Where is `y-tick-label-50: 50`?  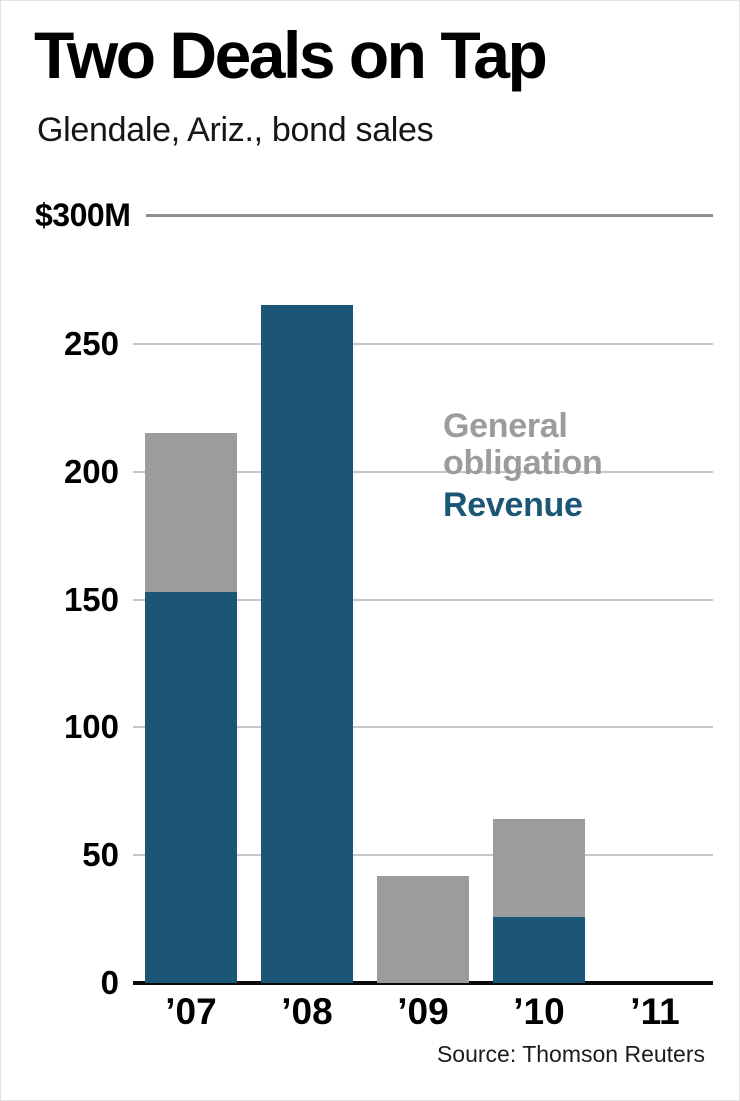
y-tick-label-50: 50 is located at coordinates (100, 855).